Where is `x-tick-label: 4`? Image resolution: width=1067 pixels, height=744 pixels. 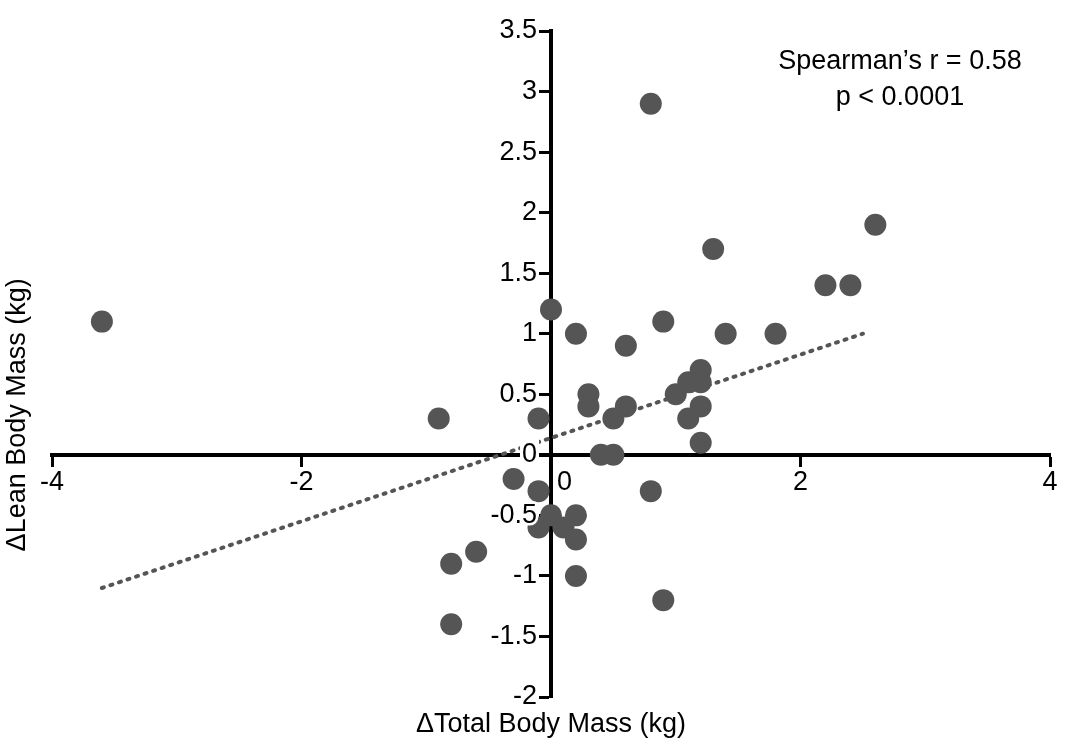
x-tick-label: 4 is located at coordinates (1050, 480).